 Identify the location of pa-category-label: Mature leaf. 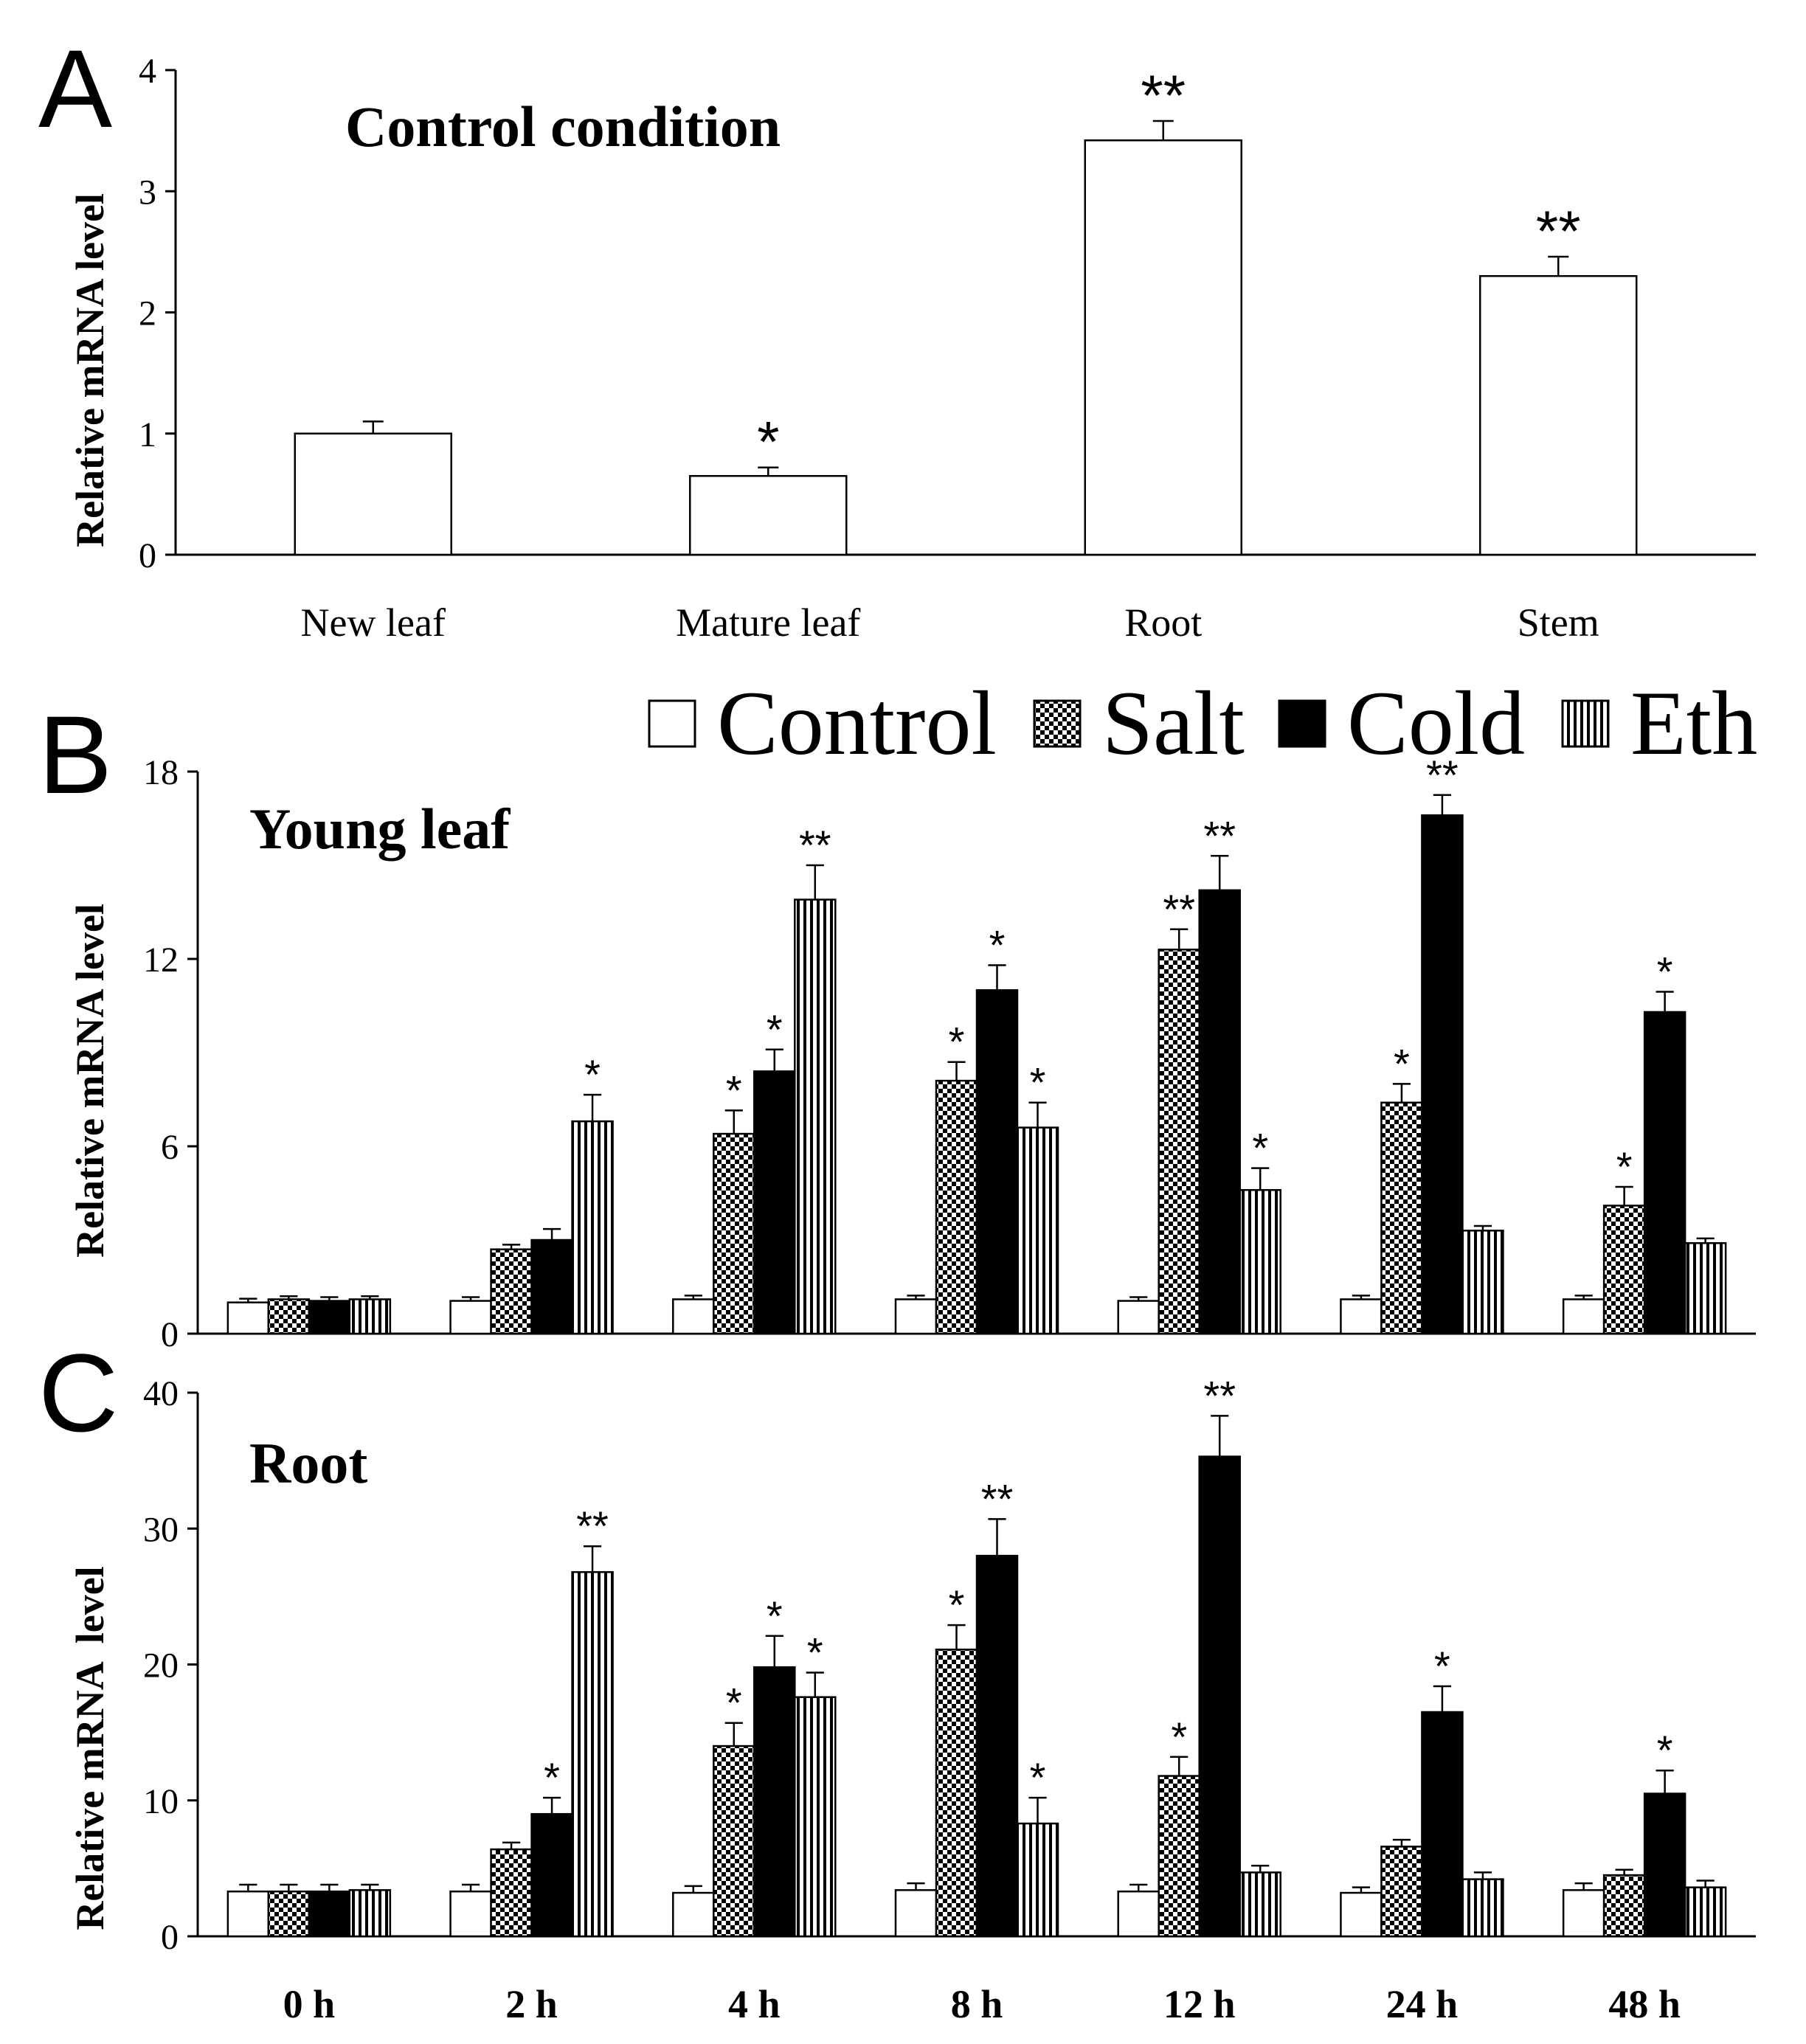
(768, 623).